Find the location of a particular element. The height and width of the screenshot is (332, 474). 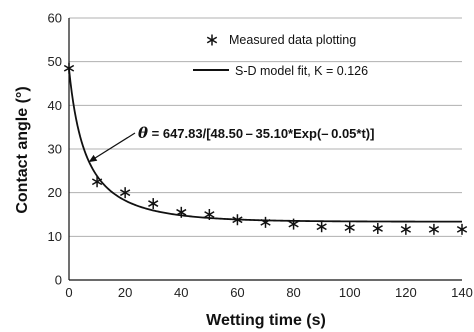

y-tick-labels: 0 10 20 30 40 50 60 is located at coordinates (55, 149).